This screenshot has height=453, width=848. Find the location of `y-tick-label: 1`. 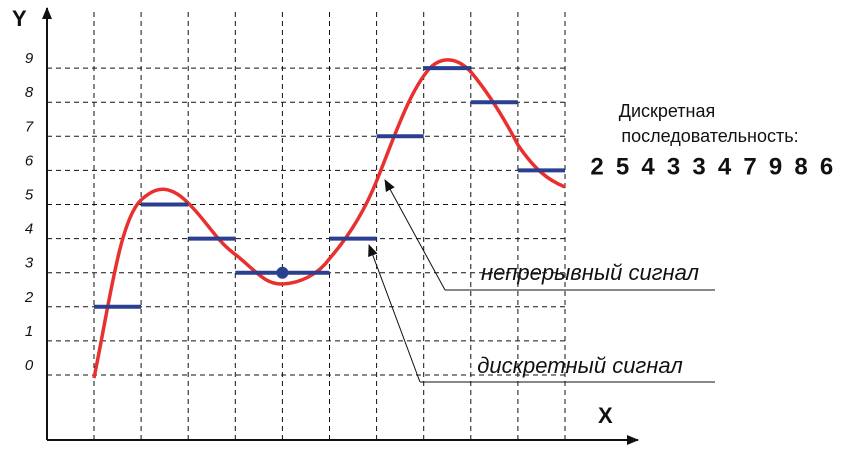

y-tick-label: 1 is located at coordinates (29, 331).